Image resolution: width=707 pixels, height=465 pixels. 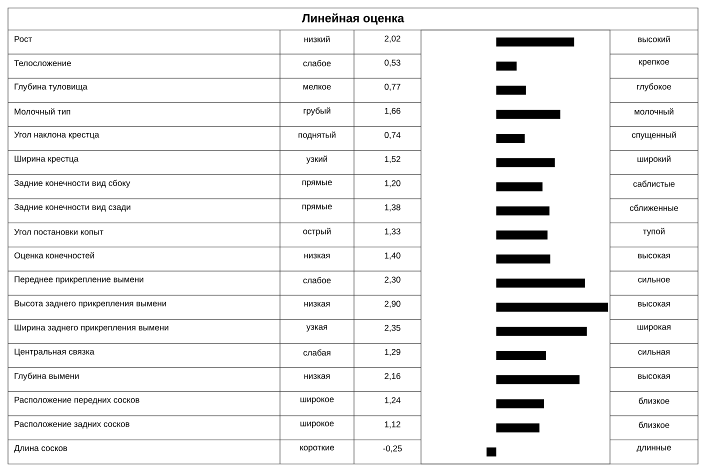 What do you see at coordinates (392, 328) in the screenshot?
I see `data-label: 2,35` at bounding box center [392, 328].